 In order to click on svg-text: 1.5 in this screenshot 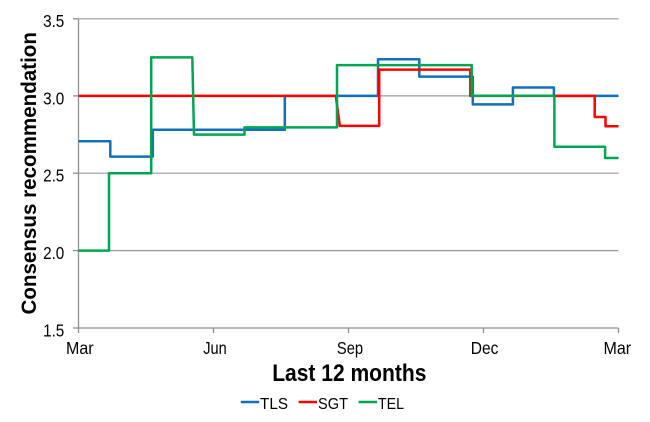, I will do `click(53, 330)`.